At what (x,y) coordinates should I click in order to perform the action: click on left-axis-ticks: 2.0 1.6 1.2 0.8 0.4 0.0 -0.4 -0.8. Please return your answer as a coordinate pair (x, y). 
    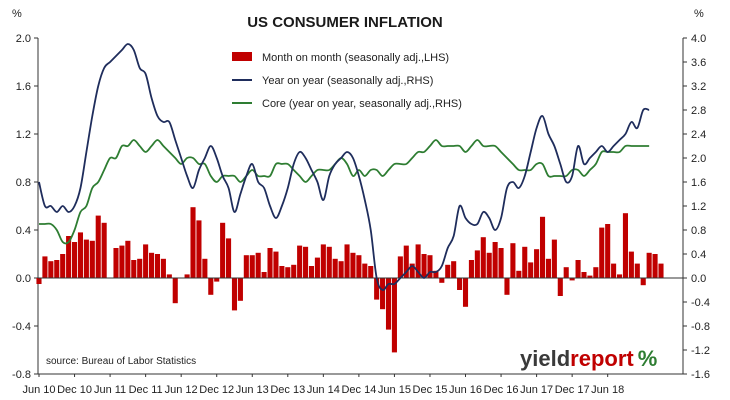
    Looking at the image, I should click on (25, 207).